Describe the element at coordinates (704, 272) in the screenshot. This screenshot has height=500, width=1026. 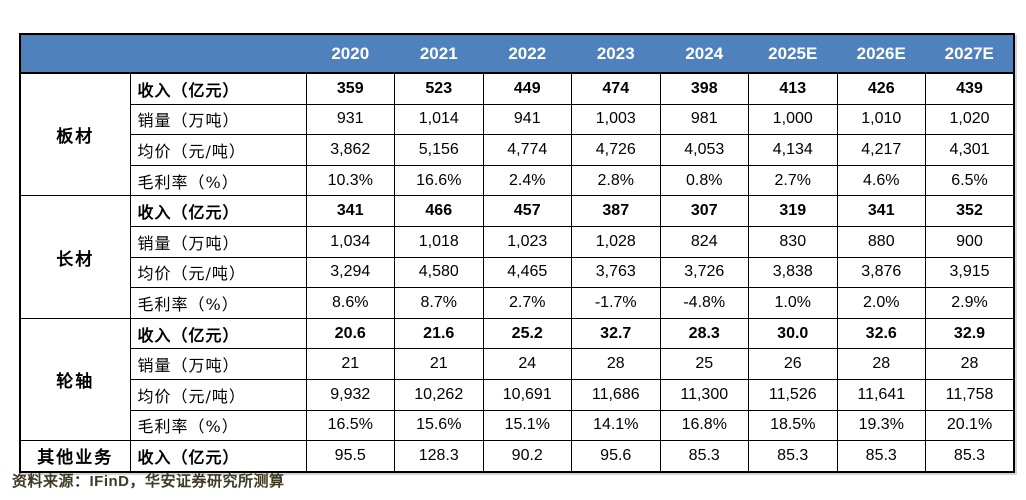
I see `value-cell: 3,726` at that location.